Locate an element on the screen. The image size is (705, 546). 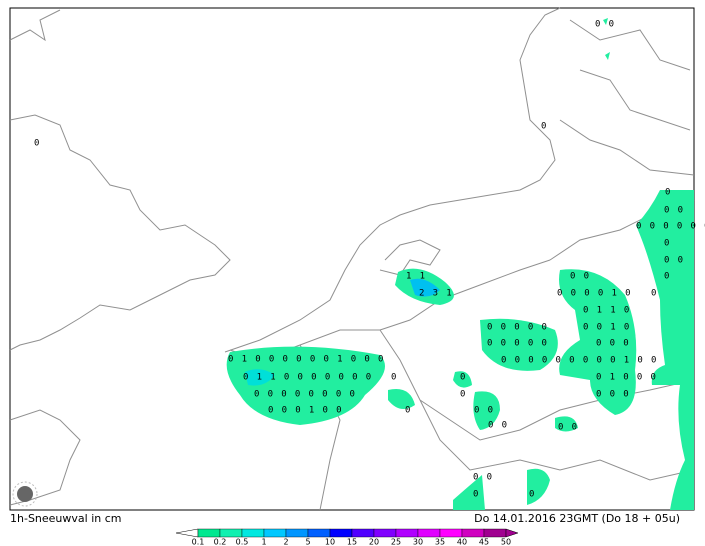
colorbar-label: 0.1 is located at coordinates (198, 542).